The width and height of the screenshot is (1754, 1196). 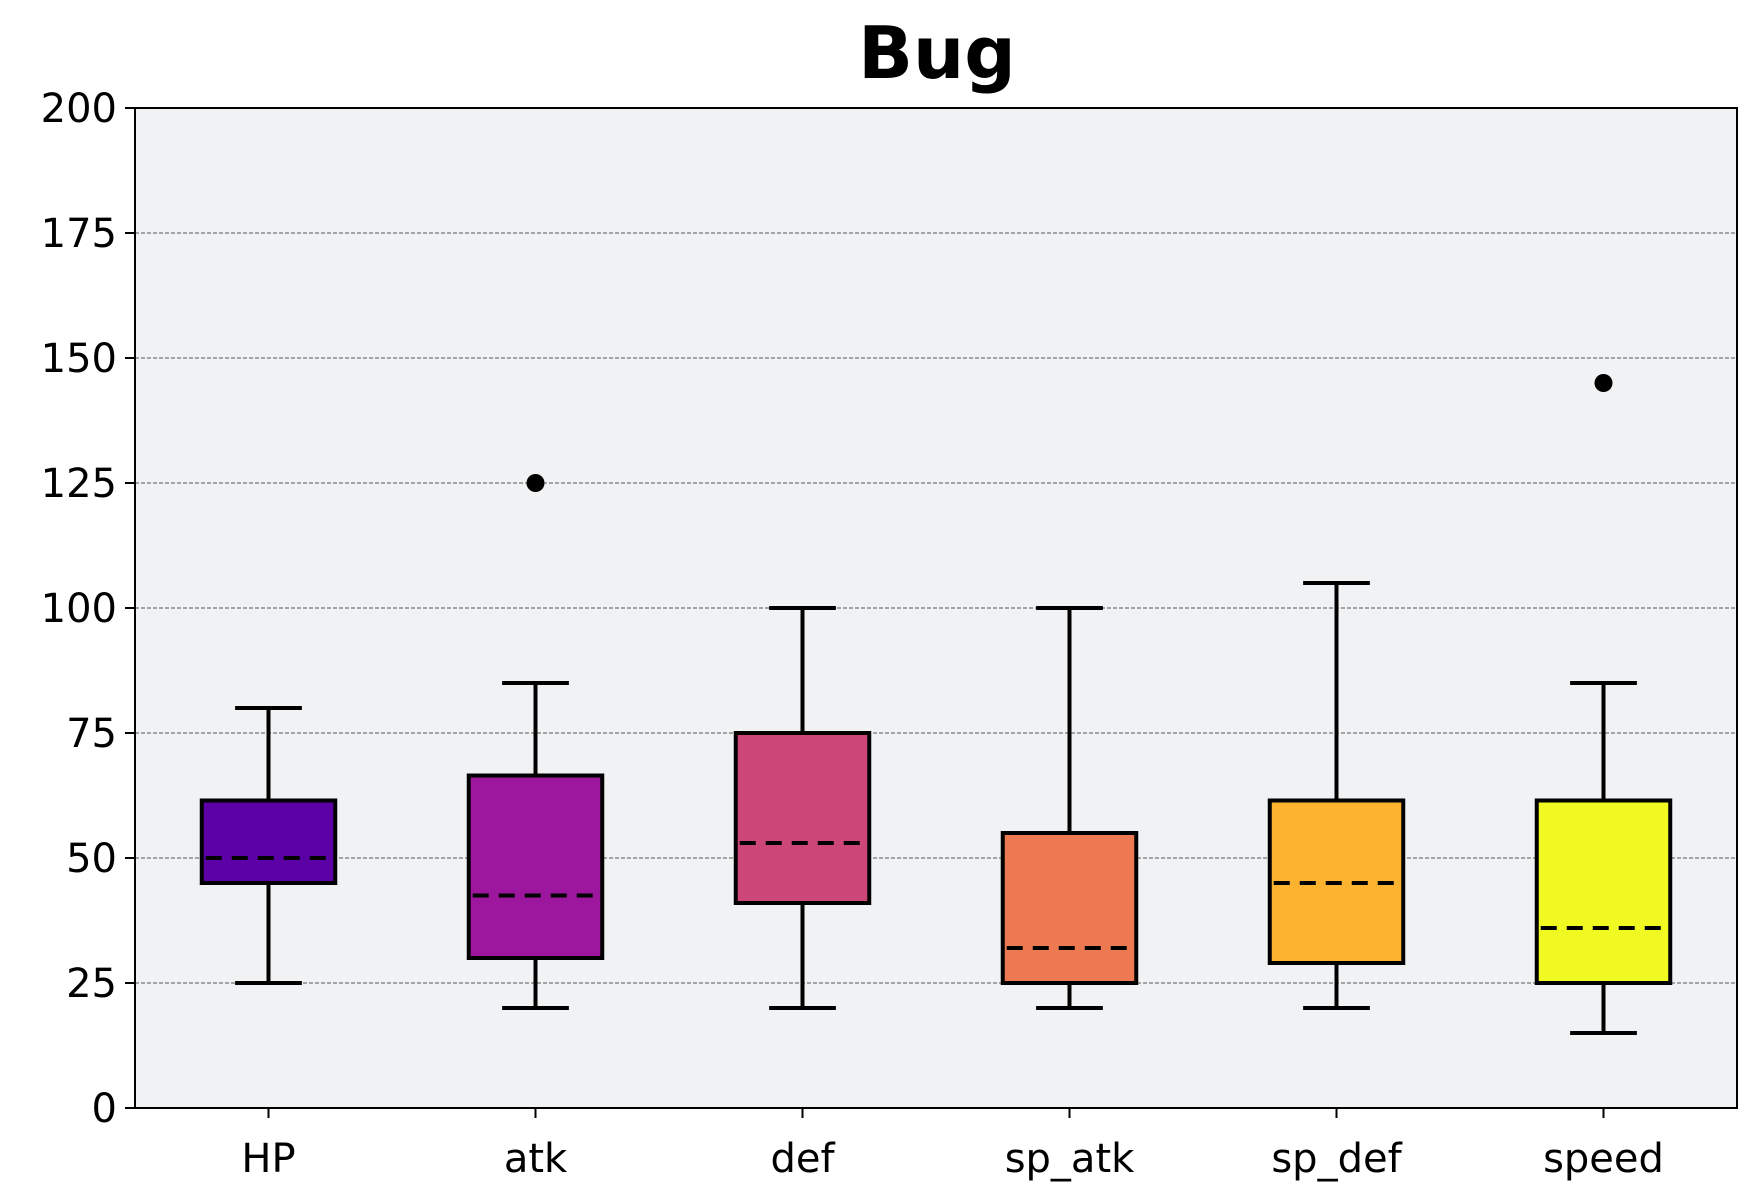 What do you see at coordinates (79, 609) in the screenshot?
I see `y-tick-label: 100` at bounding box center [79, 609].